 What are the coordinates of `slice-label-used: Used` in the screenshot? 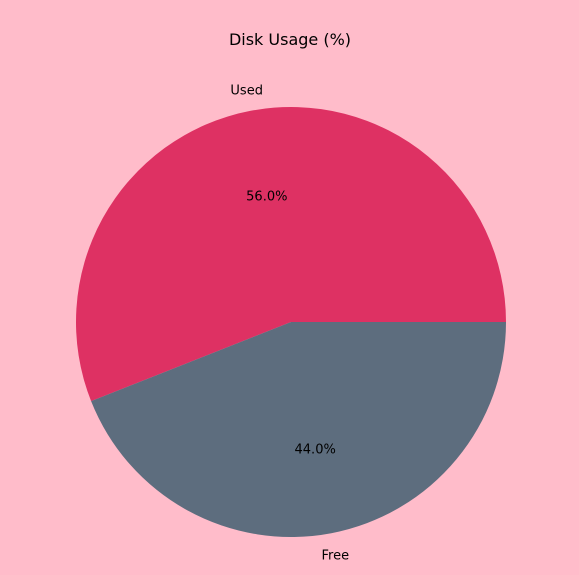 It's located at (246, 91).